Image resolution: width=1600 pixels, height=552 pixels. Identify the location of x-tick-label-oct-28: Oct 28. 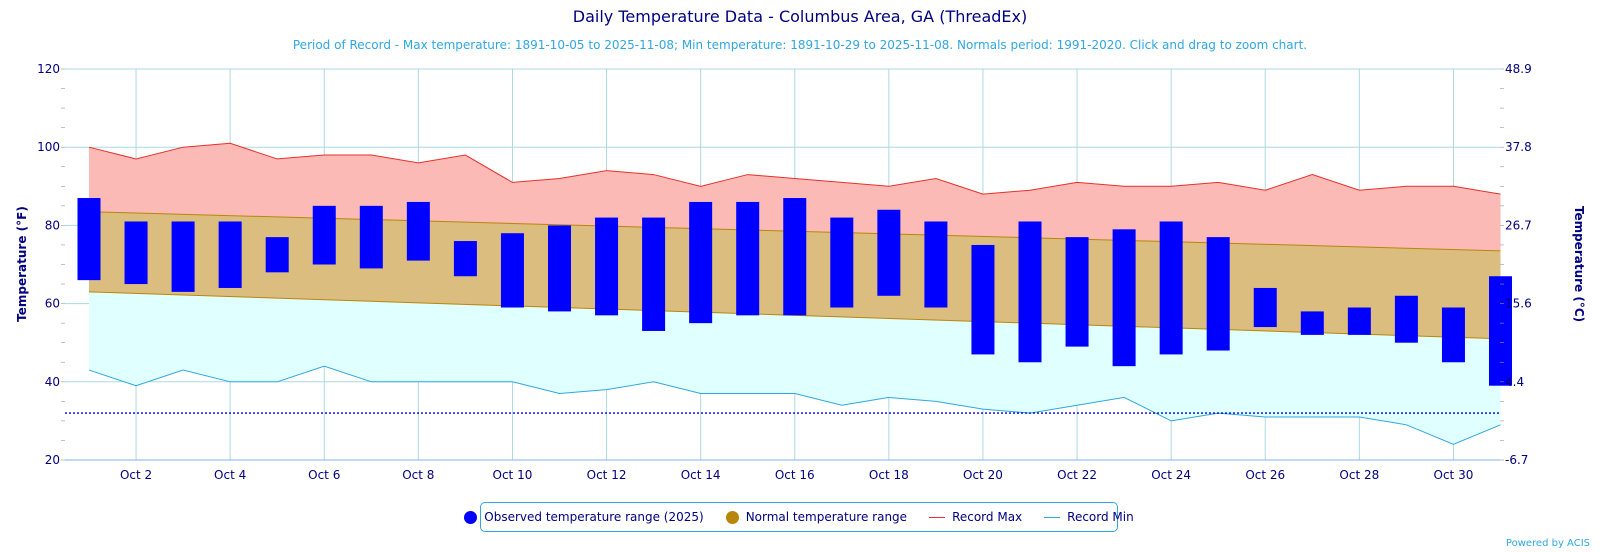
(1359, 475).